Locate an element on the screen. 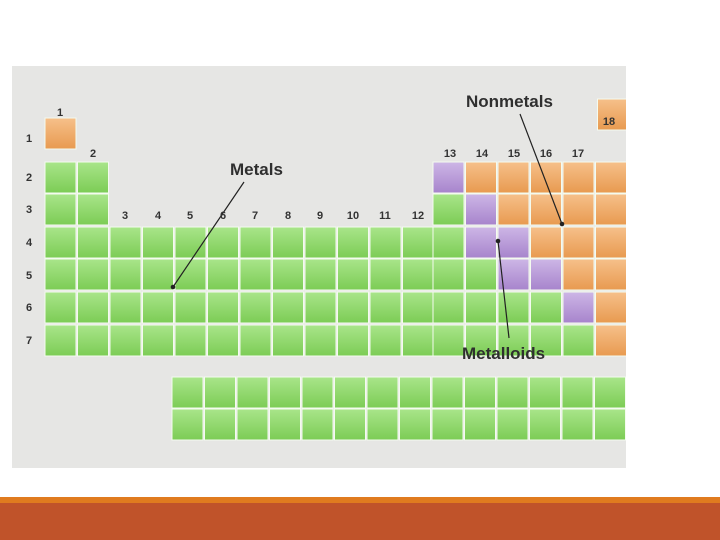 The width and height of the screenshot is (720, 540). element-cell-p6-g10 is located at coordinates (353, 307).